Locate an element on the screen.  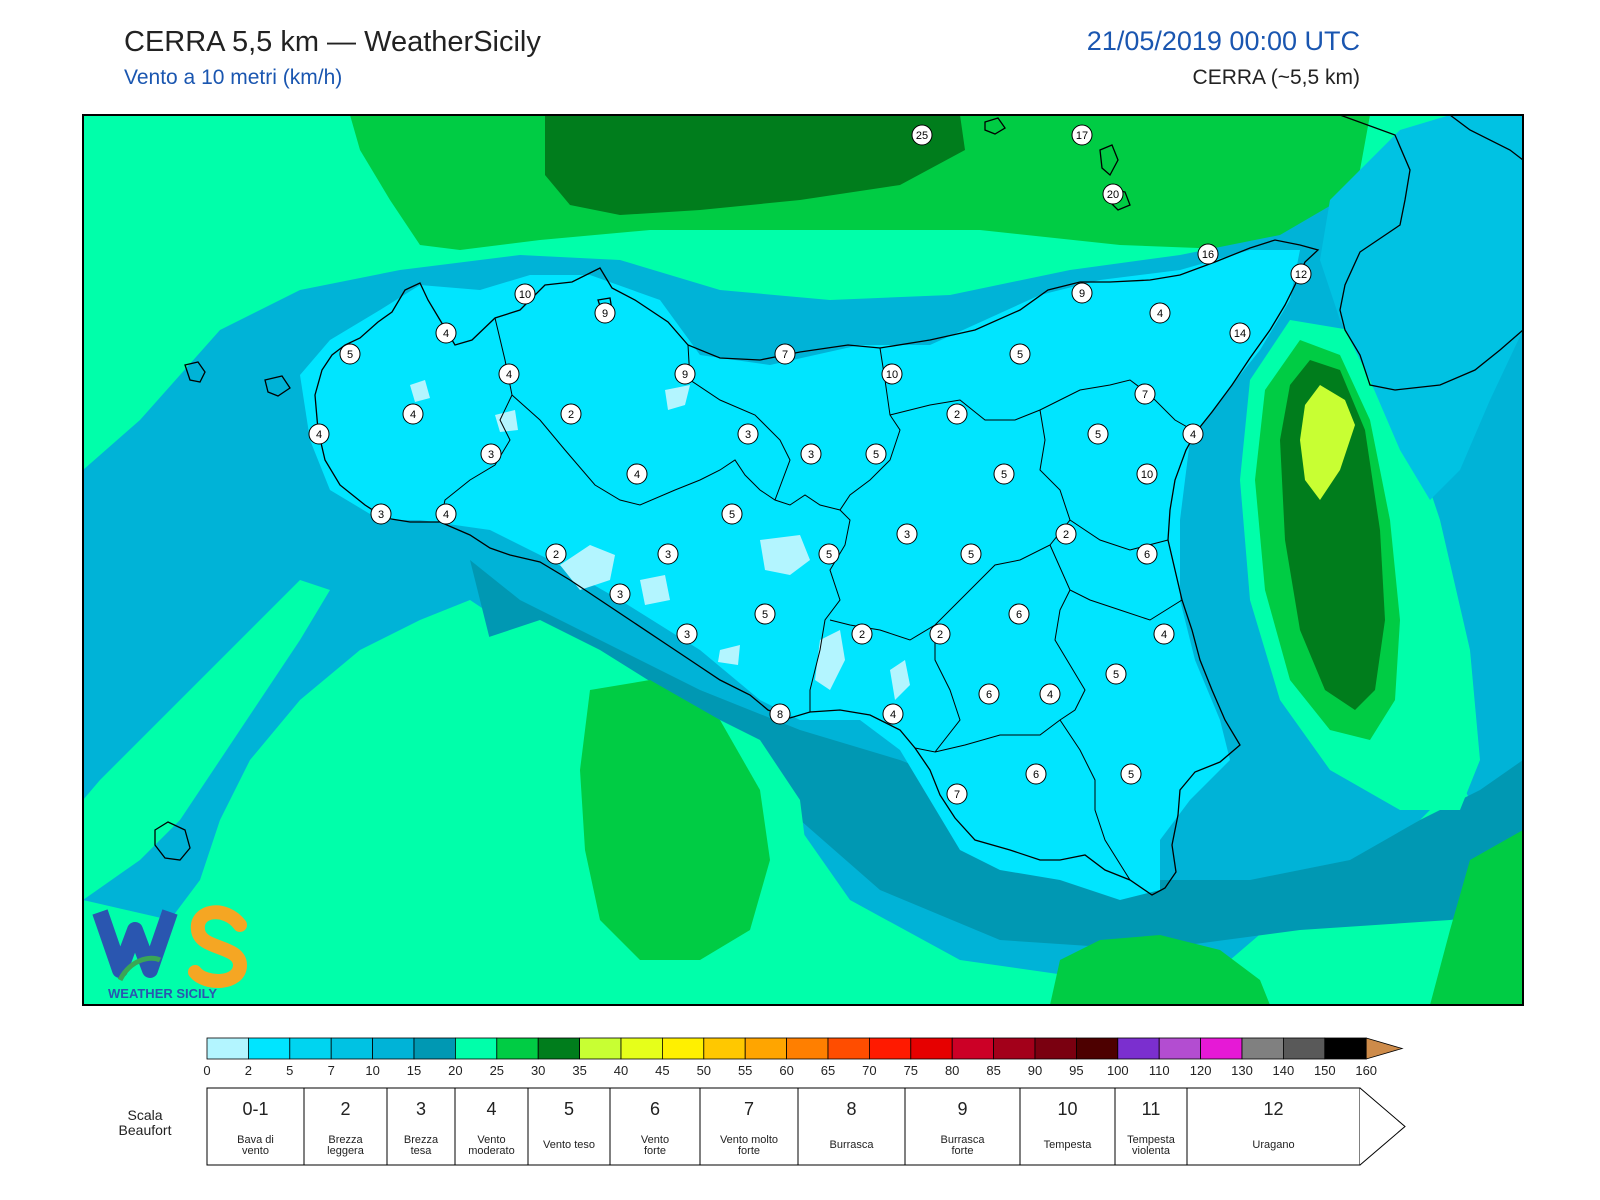
colorbar-tick: 65 is located at coordinates (828, 1070).